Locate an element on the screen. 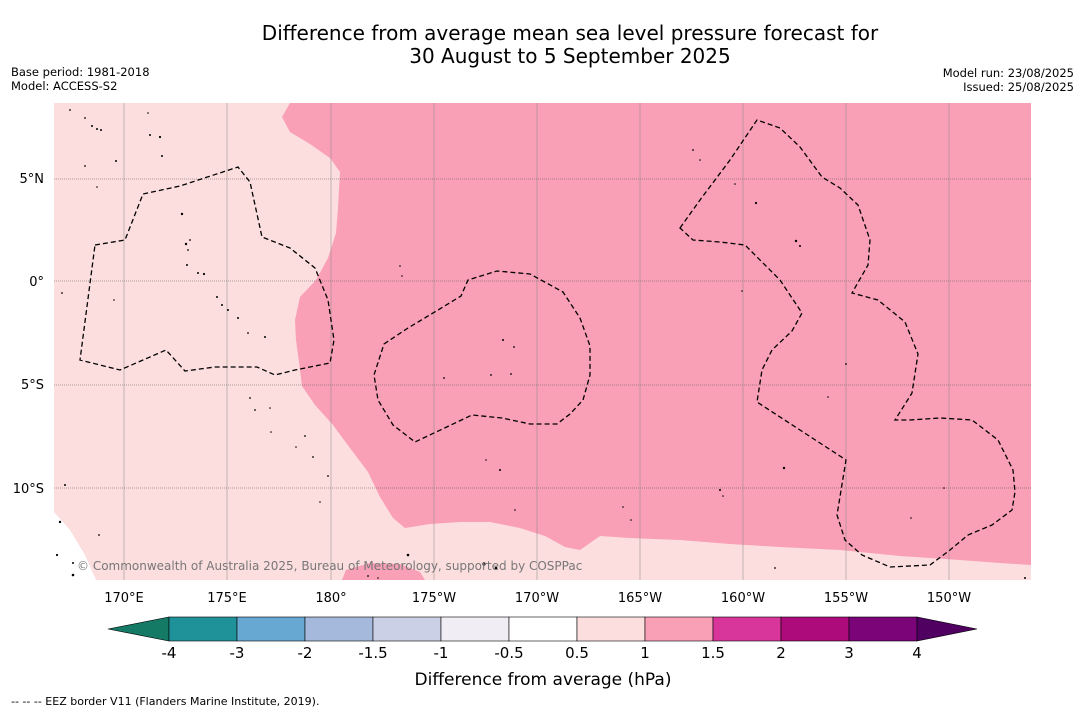 This screenshot has width=1085, height=713. latitude-labels: 5°N 0° 5°S 10°S is located at coordinates (28, 334).